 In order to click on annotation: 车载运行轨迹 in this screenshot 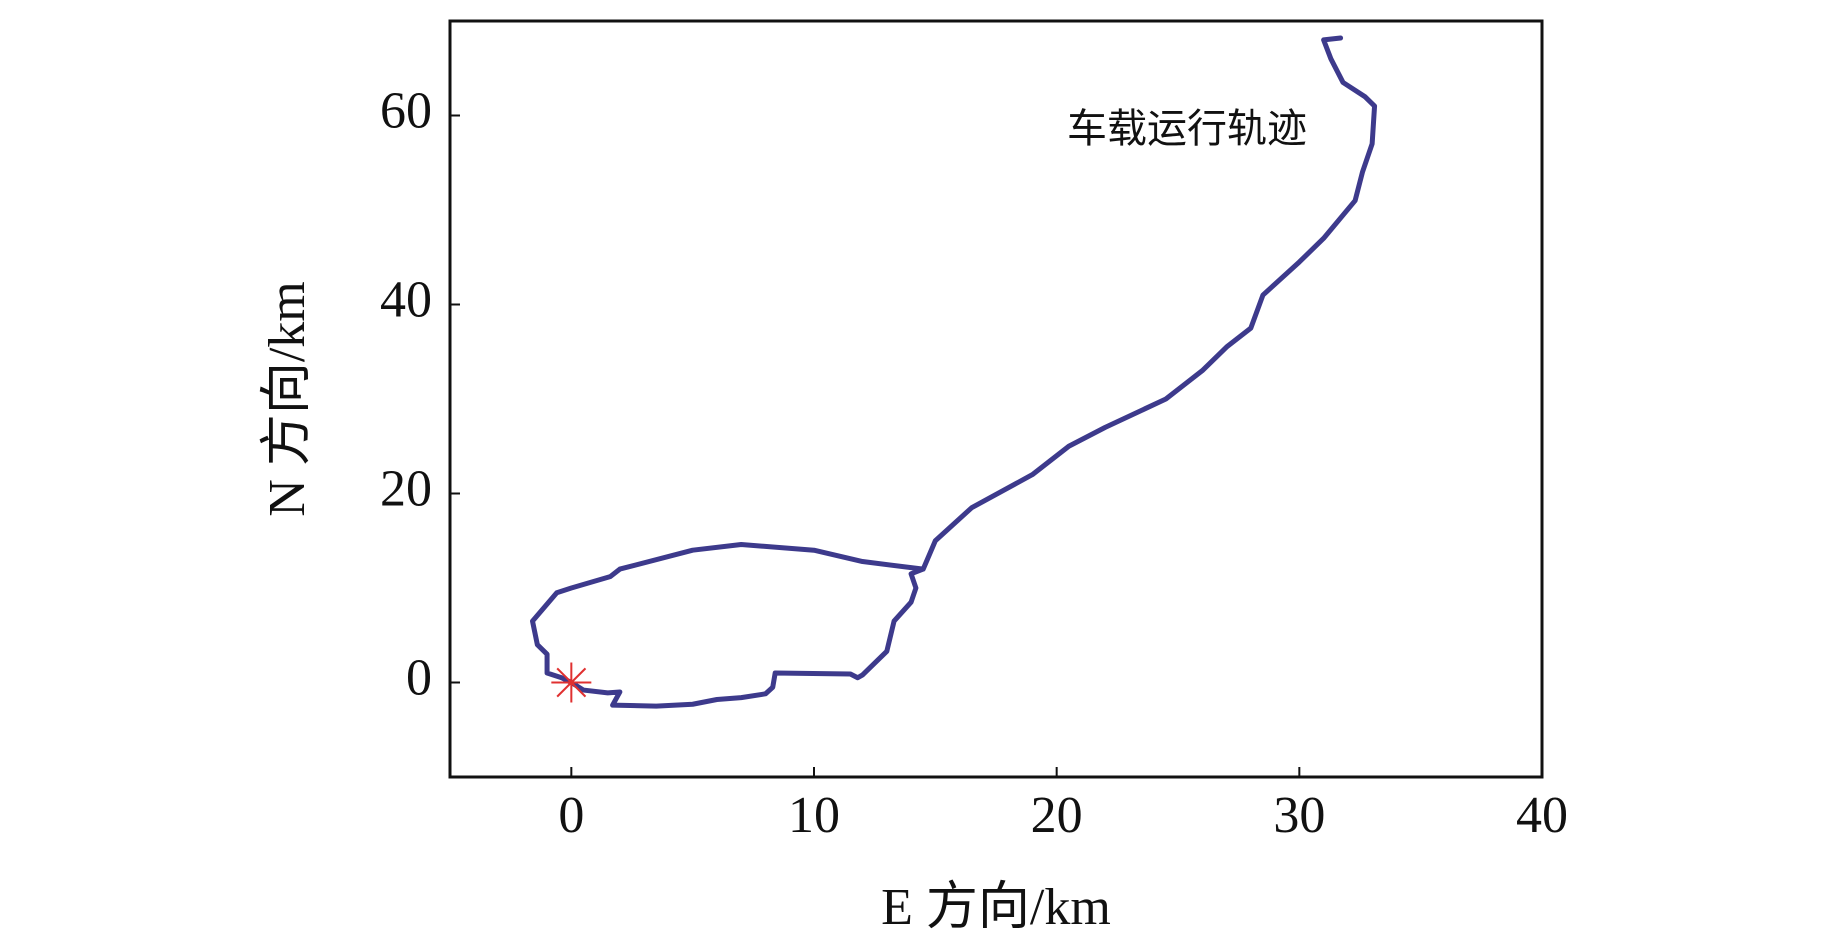, I will do `click(1187, 129)`.